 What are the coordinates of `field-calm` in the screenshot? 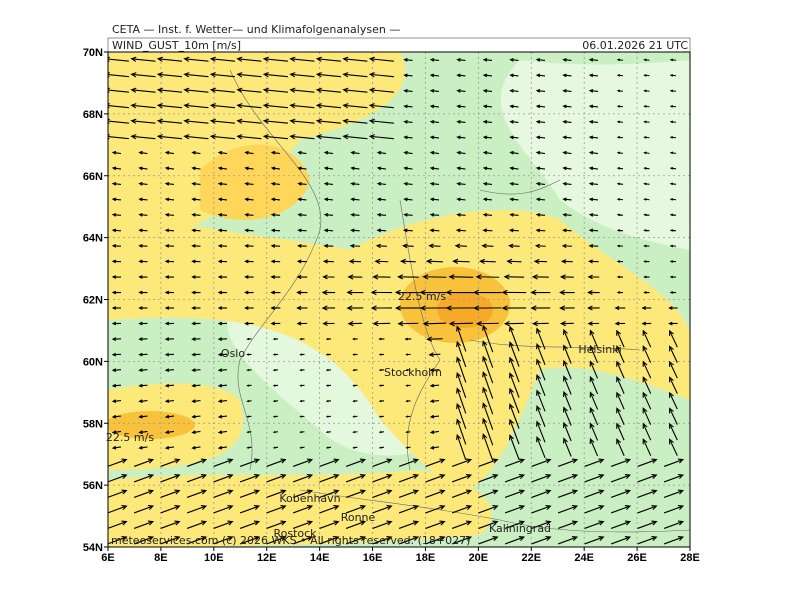 It's located at (595, 155).